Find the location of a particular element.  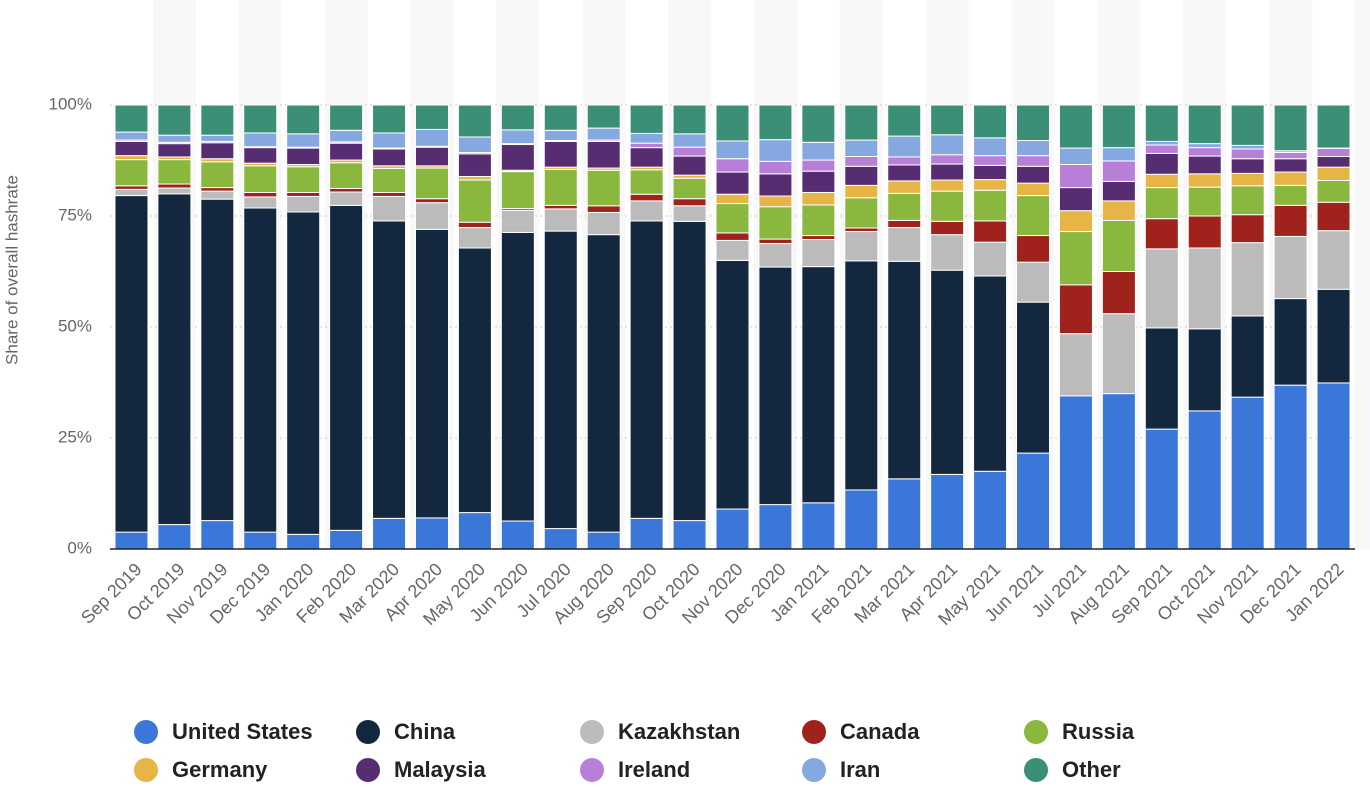

legend-label: Iran is located at coordinates (860, 769).